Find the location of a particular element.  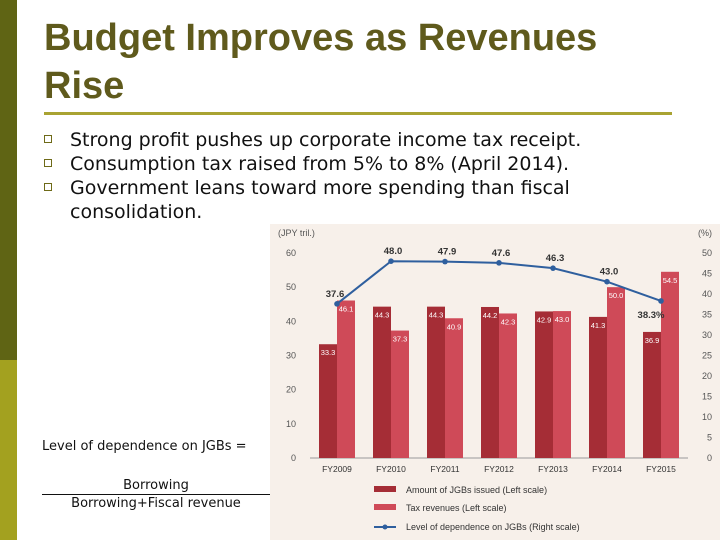

side-accent-bar-dark is located at coordinates (8, 180).